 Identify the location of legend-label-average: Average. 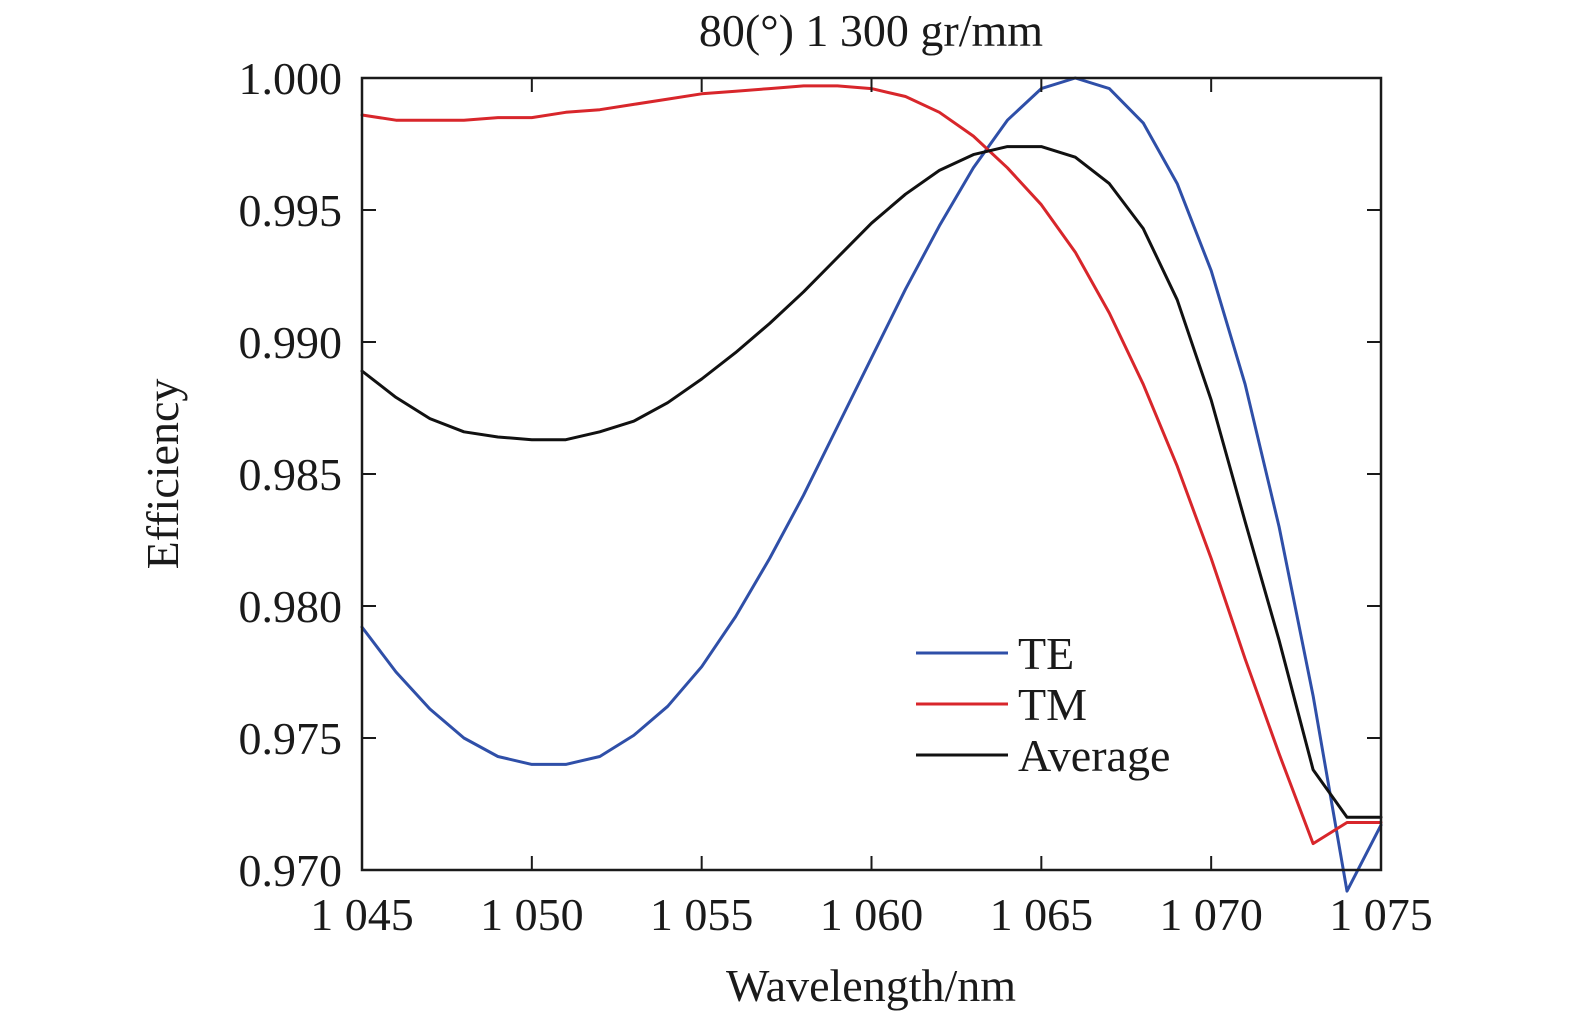
(1094, 755).